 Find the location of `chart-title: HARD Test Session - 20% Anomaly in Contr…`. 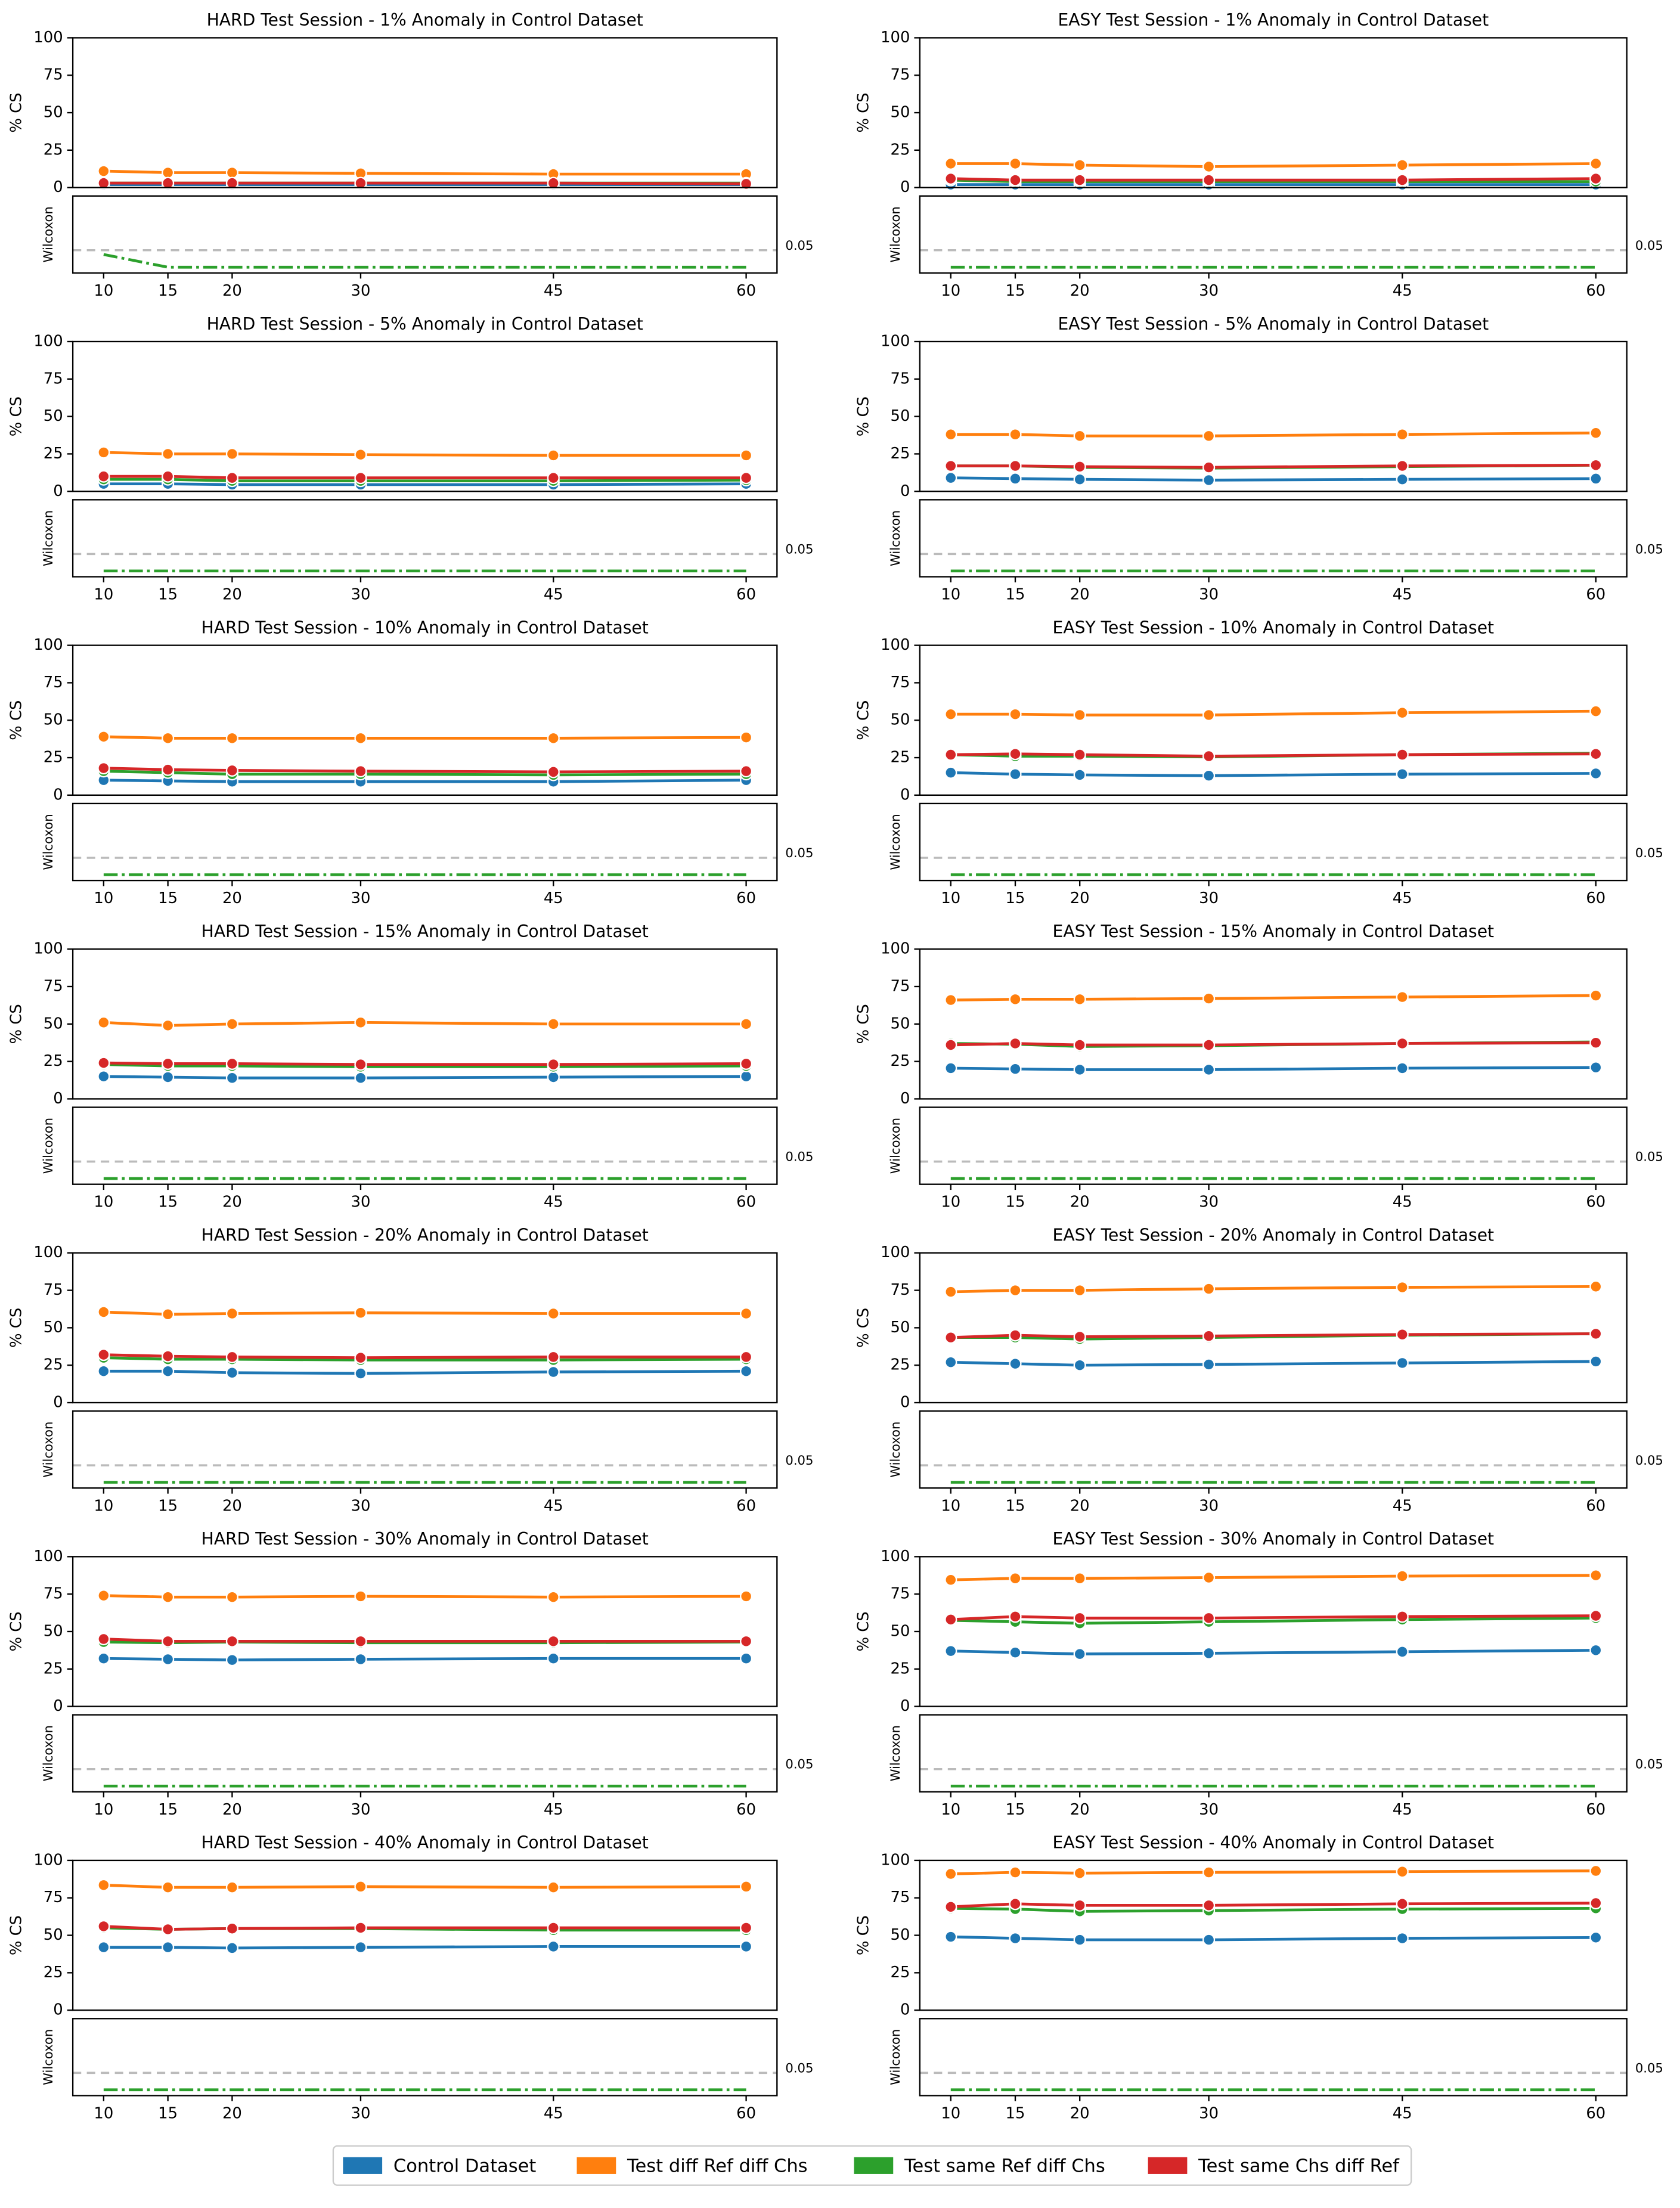

chart-title: HARD Test Session - 20% Anomaly in Contr… is located at coordinates (426, 1235).